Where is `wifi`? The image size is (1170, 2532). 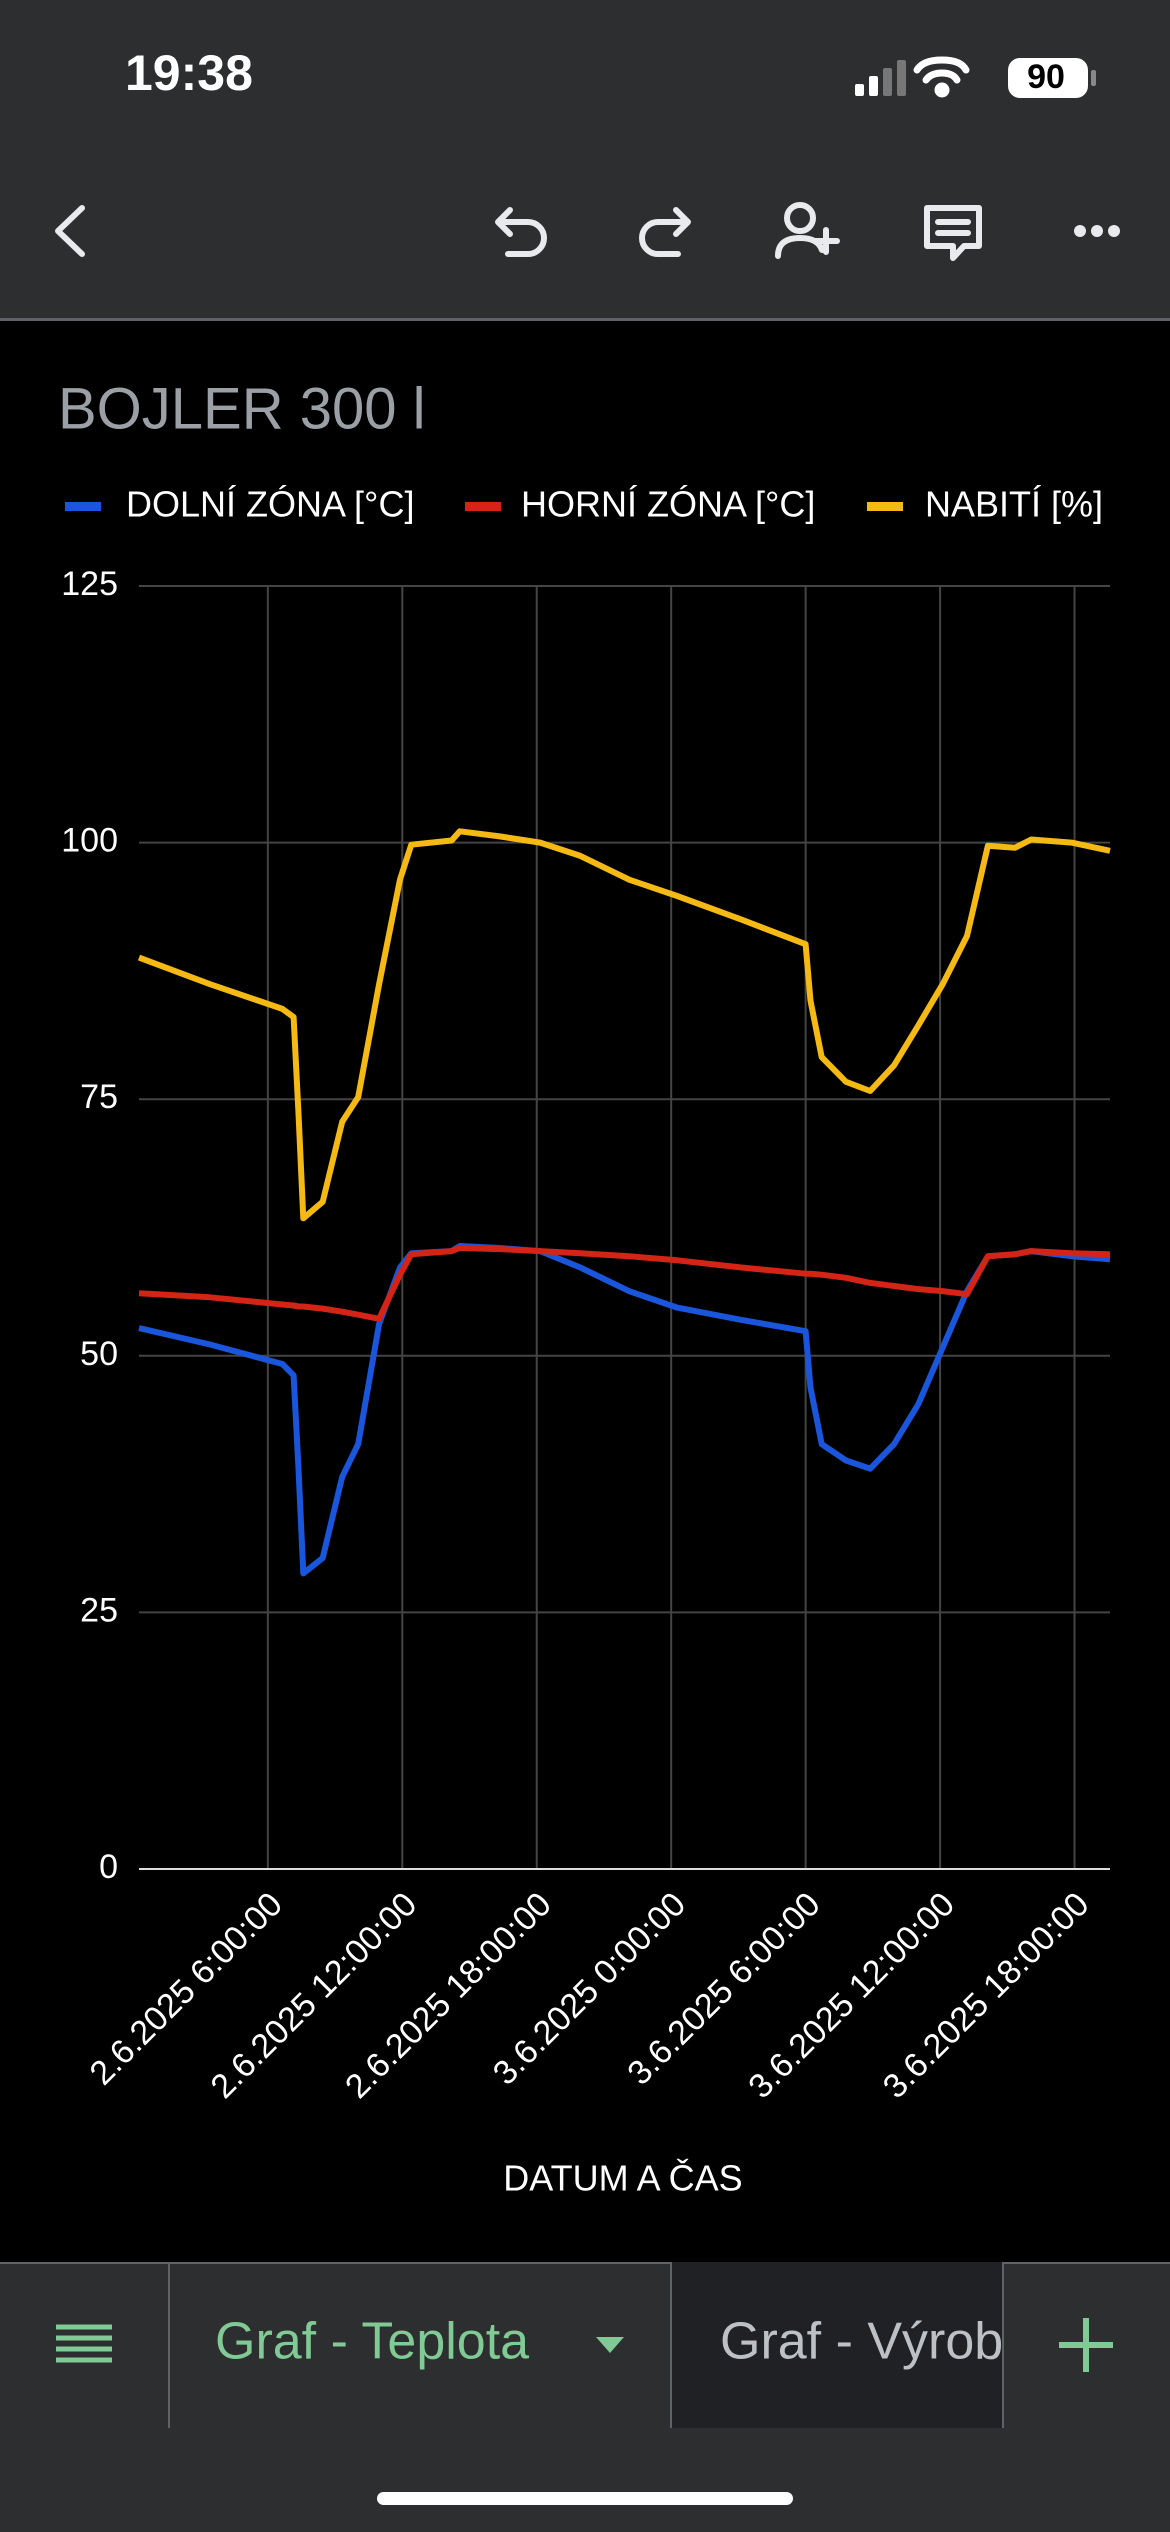 wifi is located at coordinates (941, 77).